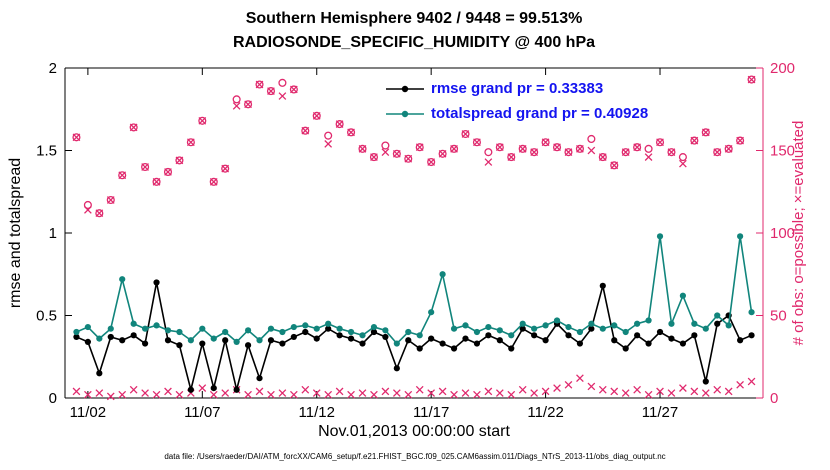  Describe the element at coordinates (517, 88) in the screenshot. I see `legend-item-rmse: rmse grand pr = 0.33383` at that location.